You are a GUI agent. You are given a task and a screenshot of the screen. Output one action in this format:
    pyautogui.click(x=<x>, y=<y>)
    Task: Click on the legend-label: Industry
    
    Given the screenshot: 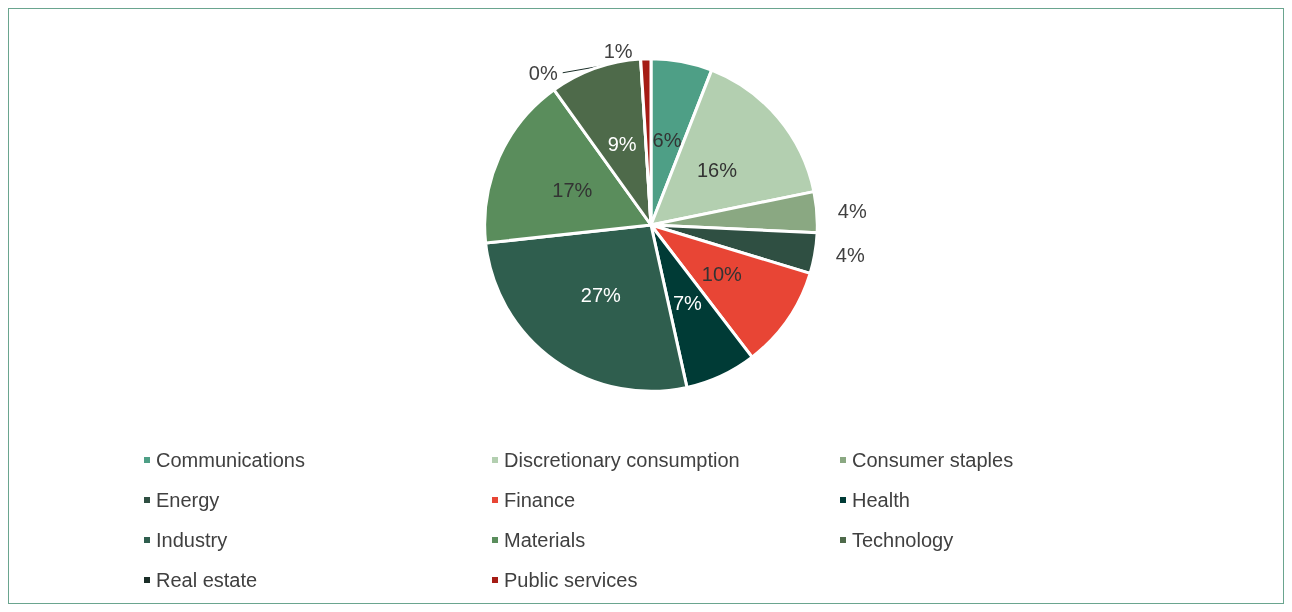 What is the action you would take?
    pyautogui.click(x=192, y=540)
    